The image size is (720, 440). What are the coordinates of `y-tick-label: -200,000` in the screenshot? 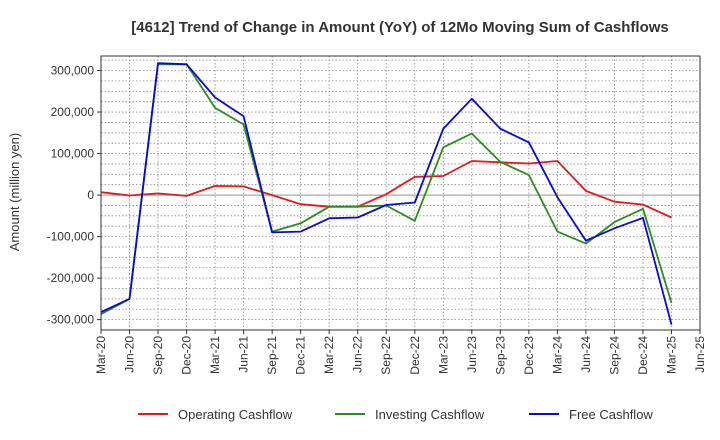 It's located at (71, 278).